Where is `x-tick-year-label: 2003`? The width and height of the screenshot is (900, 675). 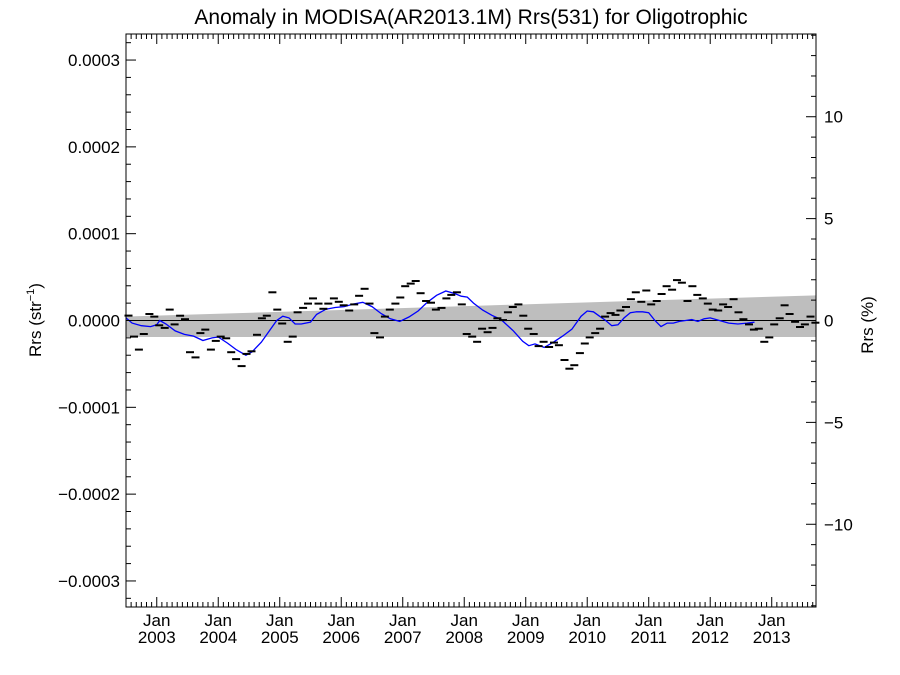
x-tick-year-label: 2003 is located at coordinates (157, 637).